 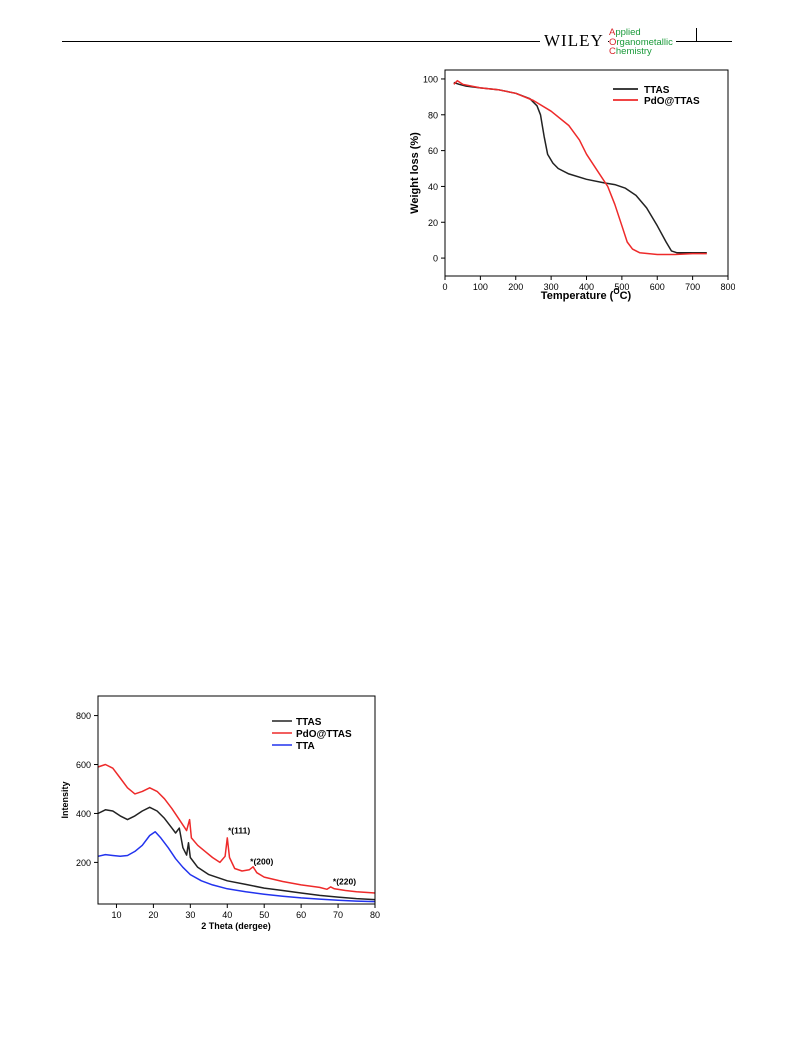 I want to click on tga-legend: TTAS PdO@TTAS, so click(x=656, y=96).